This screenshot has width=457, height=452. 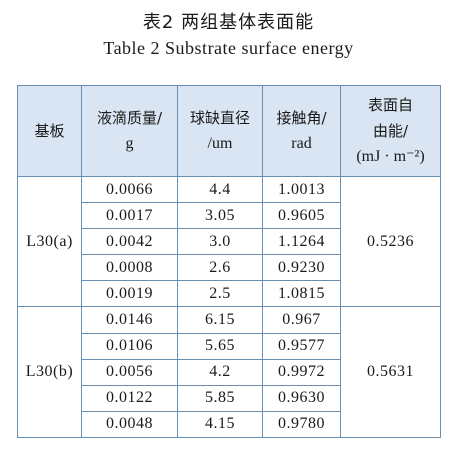 I want to click on cell-mass: 0.0019, so click(x=129, y=294).